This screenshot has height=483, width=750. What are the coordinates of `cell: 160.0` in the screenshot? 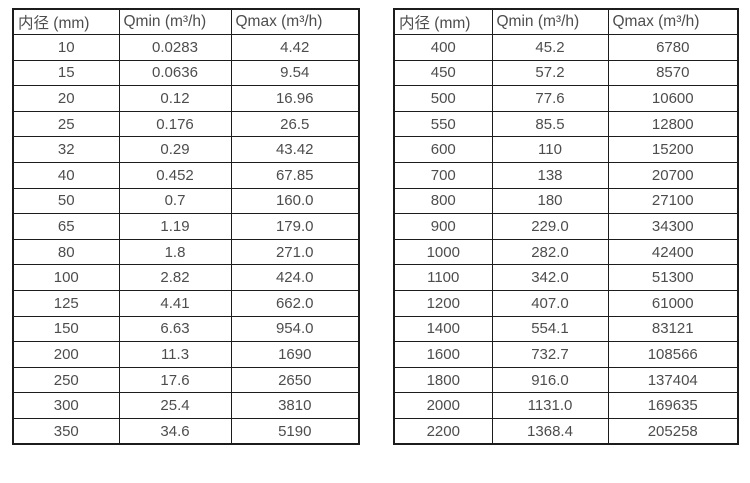 It's located at (295, 201).